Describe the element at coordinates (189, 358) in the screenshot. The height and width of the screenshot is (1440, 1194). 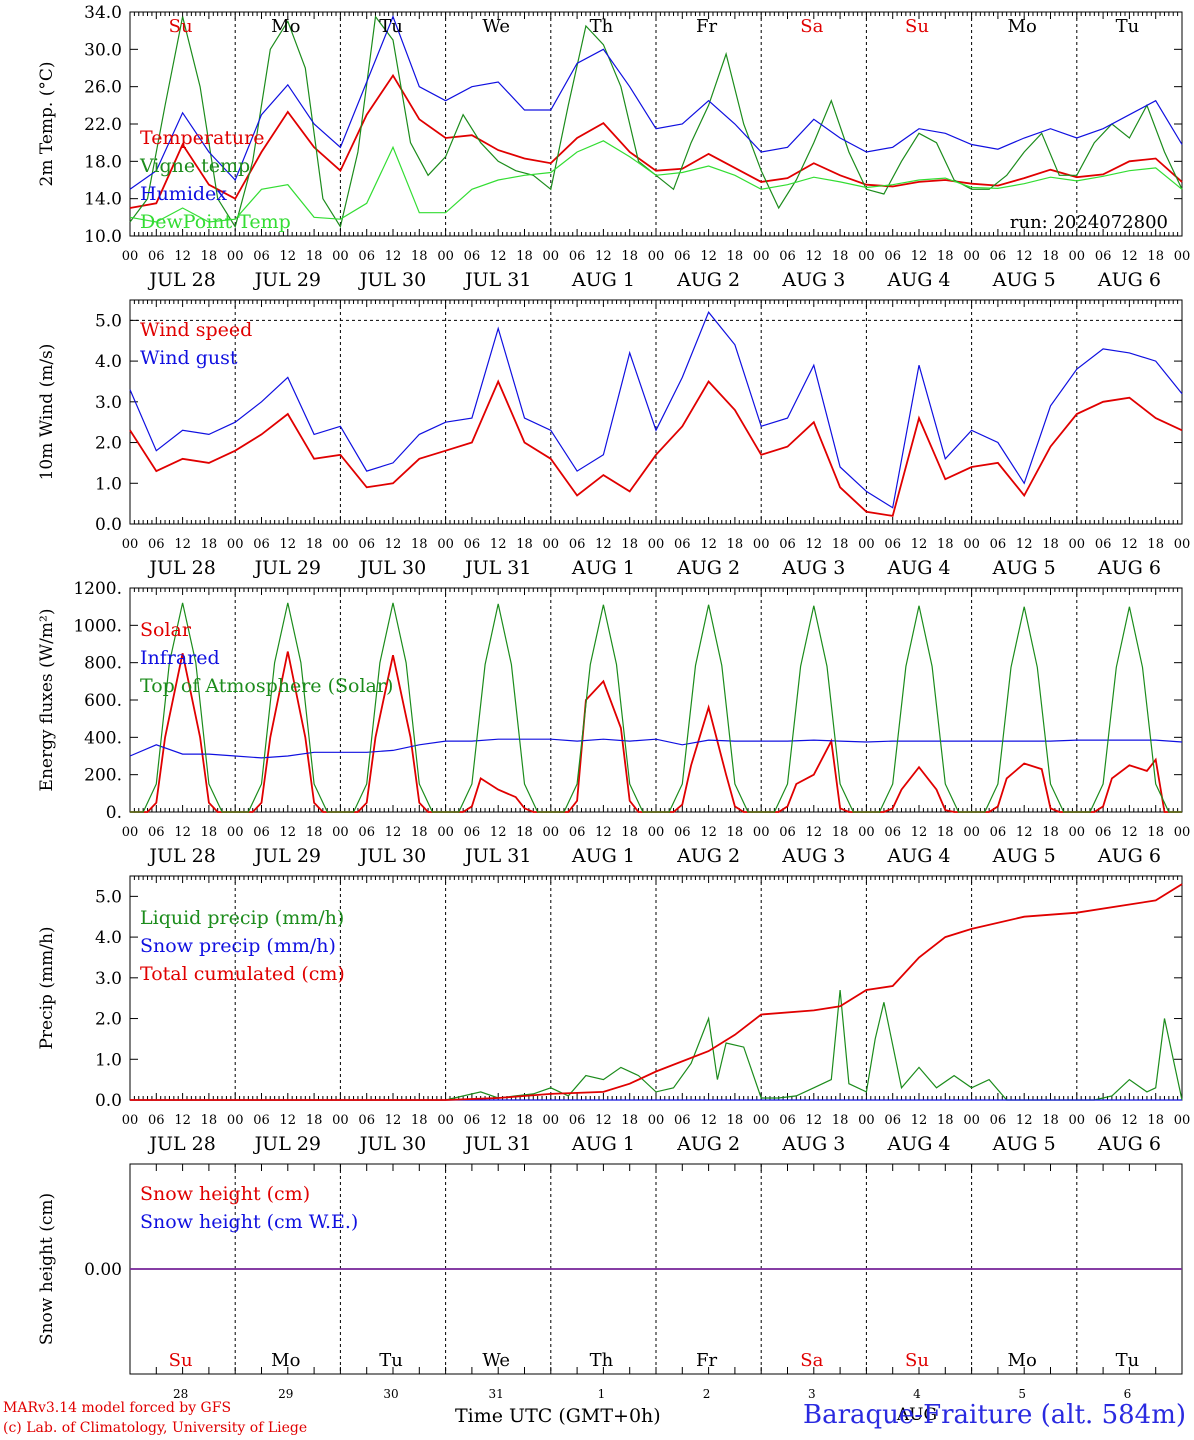
I see `legend-entry: Wind gust` at that location.